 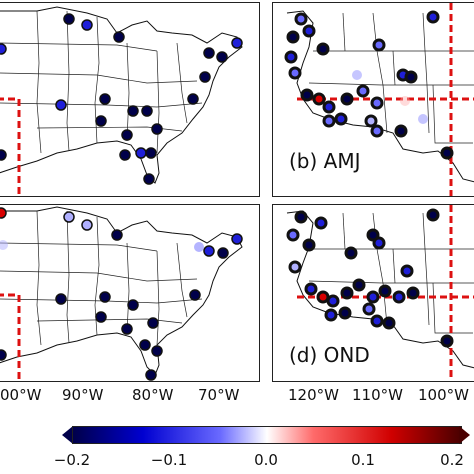 I want to click on x-tick-label: 90°W, so click(x=83, y=395).